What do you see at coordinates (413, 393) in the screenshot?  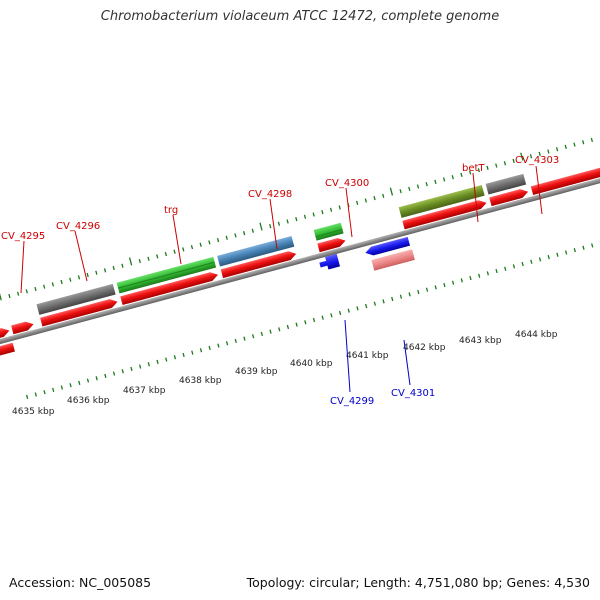 I see `gene-label: CV_4301` at bounding box center [413, 393].